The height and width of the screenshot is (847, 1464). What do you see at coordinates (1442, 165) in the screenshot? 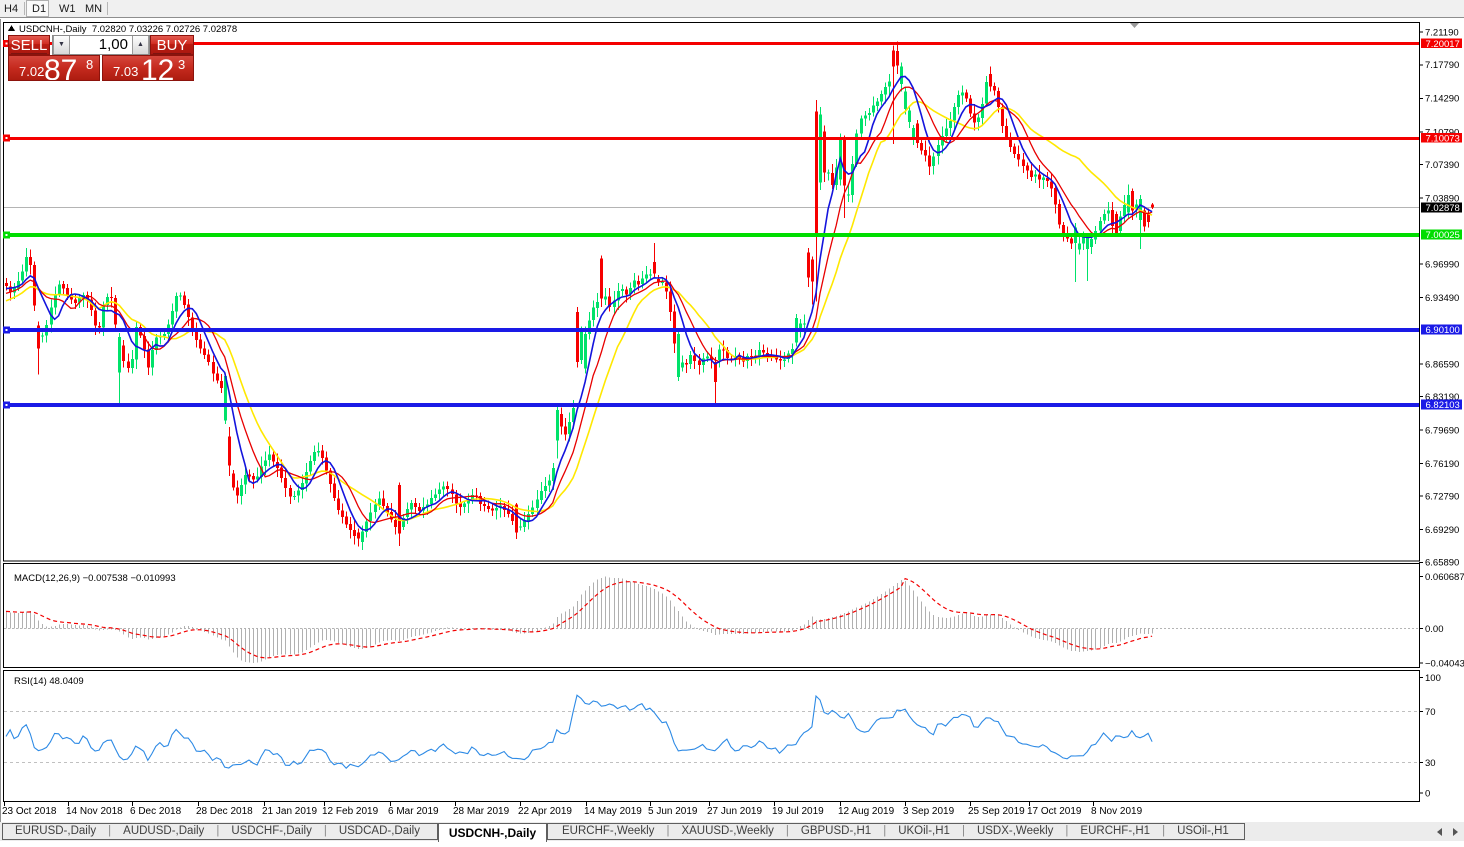
I see `svg-text: 7.07390` at bounding box center [1442, 165].